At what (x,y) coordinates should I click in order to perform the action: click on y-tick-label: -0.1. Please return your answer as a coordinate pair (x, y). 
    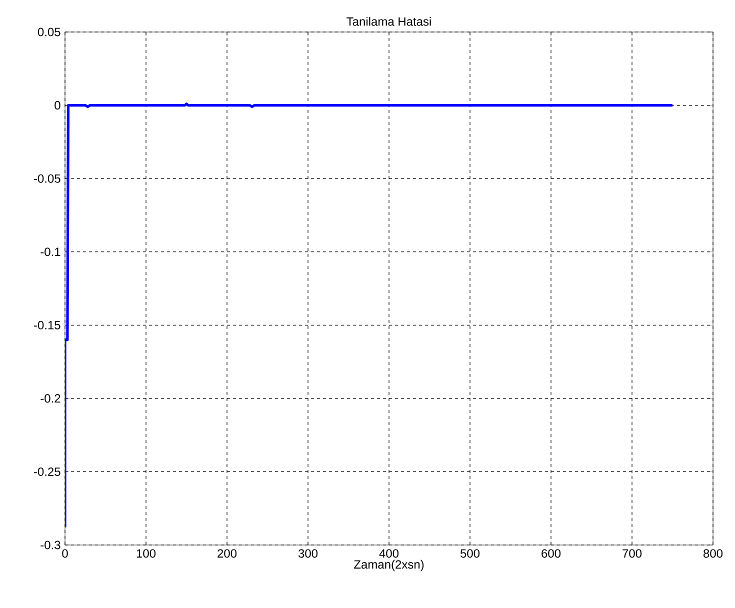
    Looking at the image, I should click on (50, 252).